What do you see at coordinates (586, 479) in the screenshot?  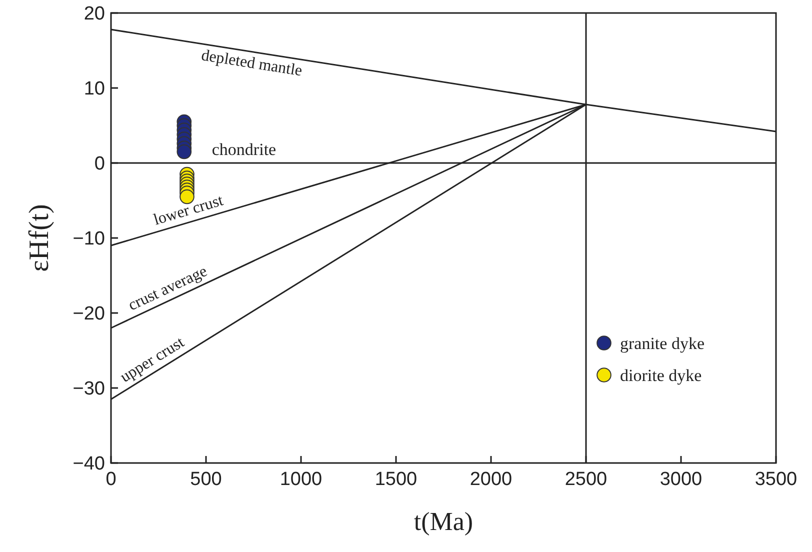 I see `x-tick-label: 2500` at bounding box center [586, 479].